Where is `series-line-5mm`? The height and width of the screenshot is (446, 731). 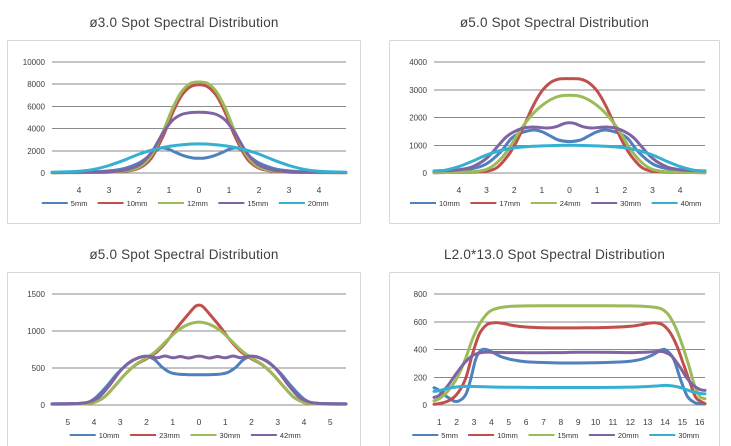 series-line-5mm is located at coordinates (569, 376).